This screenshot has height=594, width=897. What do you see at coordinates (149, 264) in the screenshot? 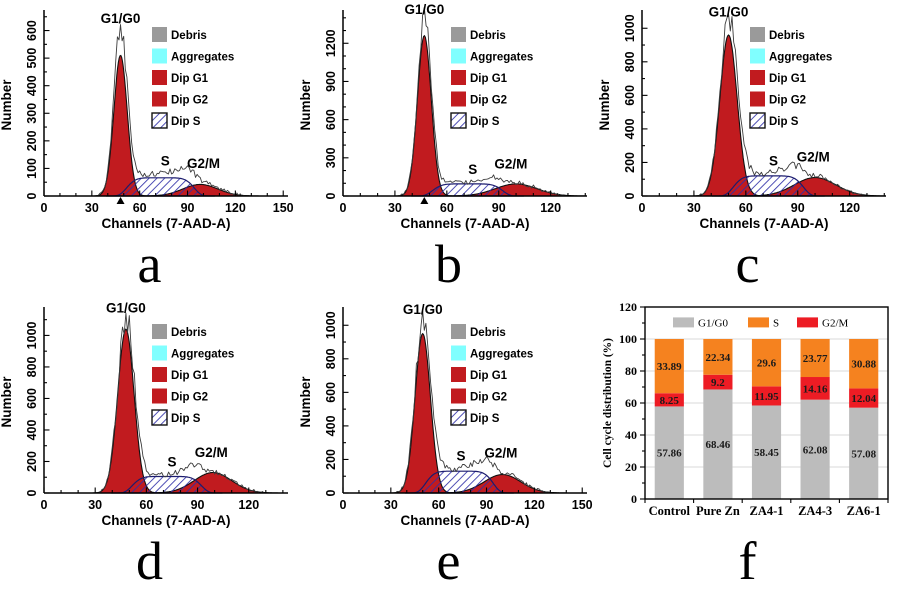
I see `panel-letter-a: a` at bounding box center [149, 264].